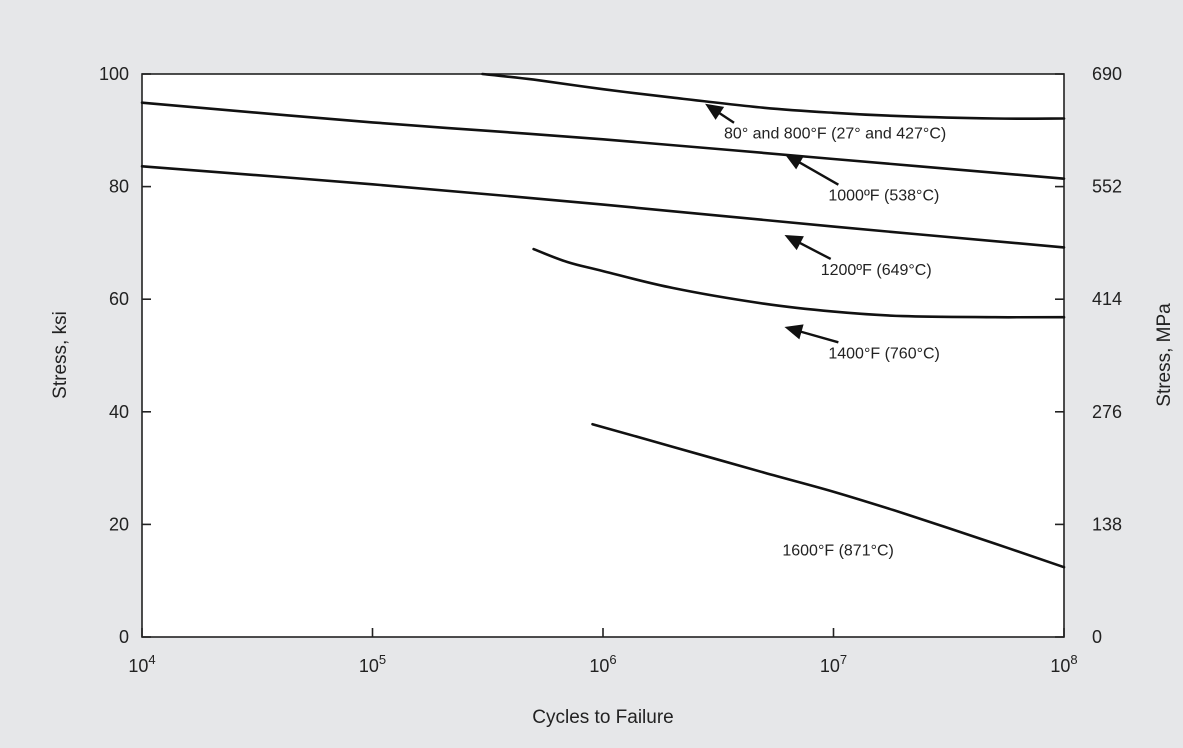  What do you see at coordinates (1107, 187) in the screenshot?
I see `y-tick-label-right: 552` at bounding box center [1107, 187].